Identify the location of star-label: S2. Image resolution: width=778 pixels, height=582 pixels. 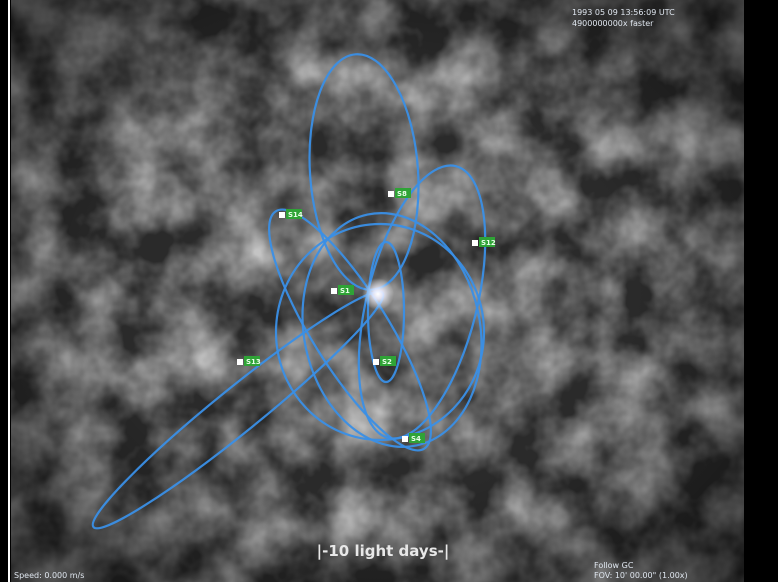
(387, 362).